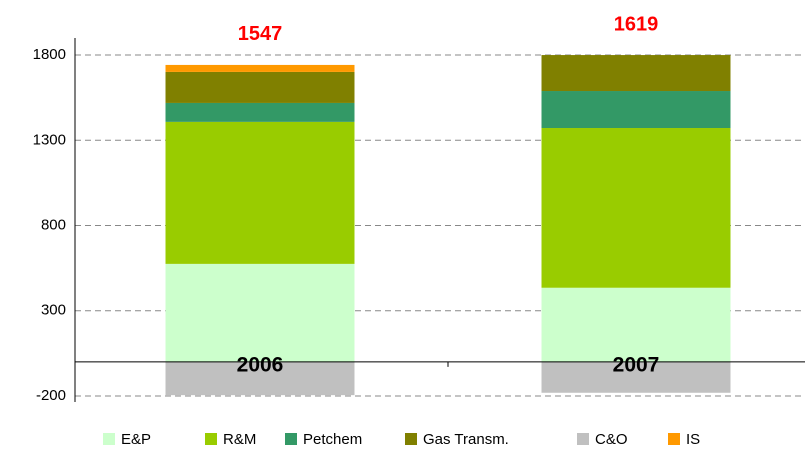  I want to click on x-tick-label: 2006, so click(260, 364).